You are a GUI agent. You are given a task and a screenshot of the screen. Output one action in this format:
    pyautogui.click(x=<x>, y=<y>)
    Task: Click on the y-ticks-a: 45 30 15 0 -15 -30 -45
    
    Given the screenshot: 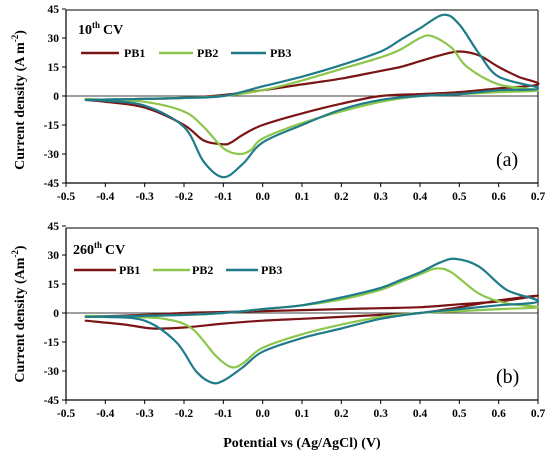 What is the action you would take?
    pyautogui.click(x=55, y=97)
    